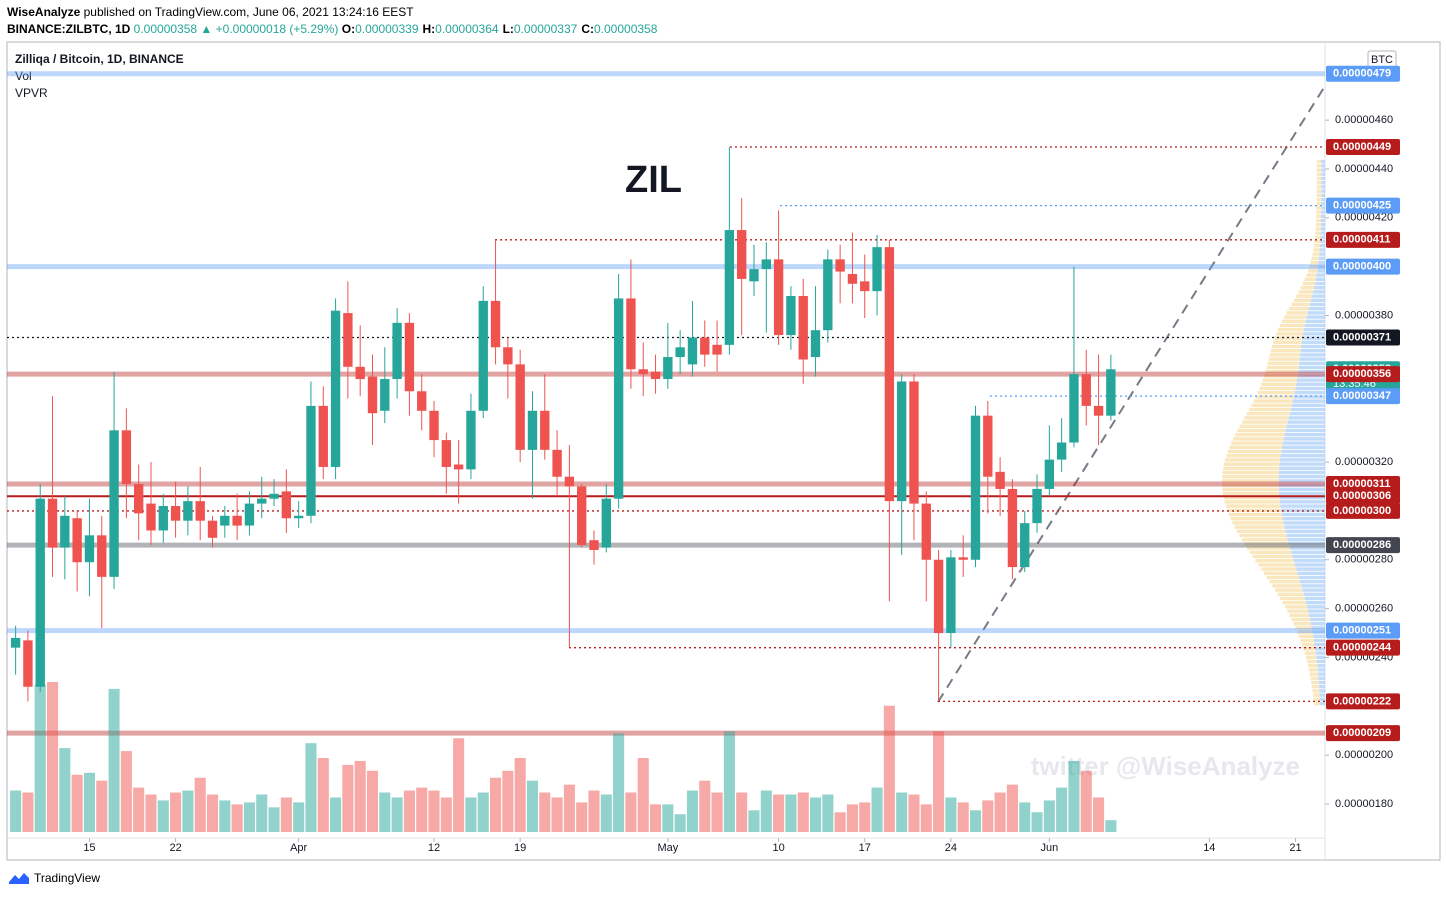  Describe the element at coordinates (1364, 218) in the screenshot. I see `y-tick-label: 0.00000420` at that location.